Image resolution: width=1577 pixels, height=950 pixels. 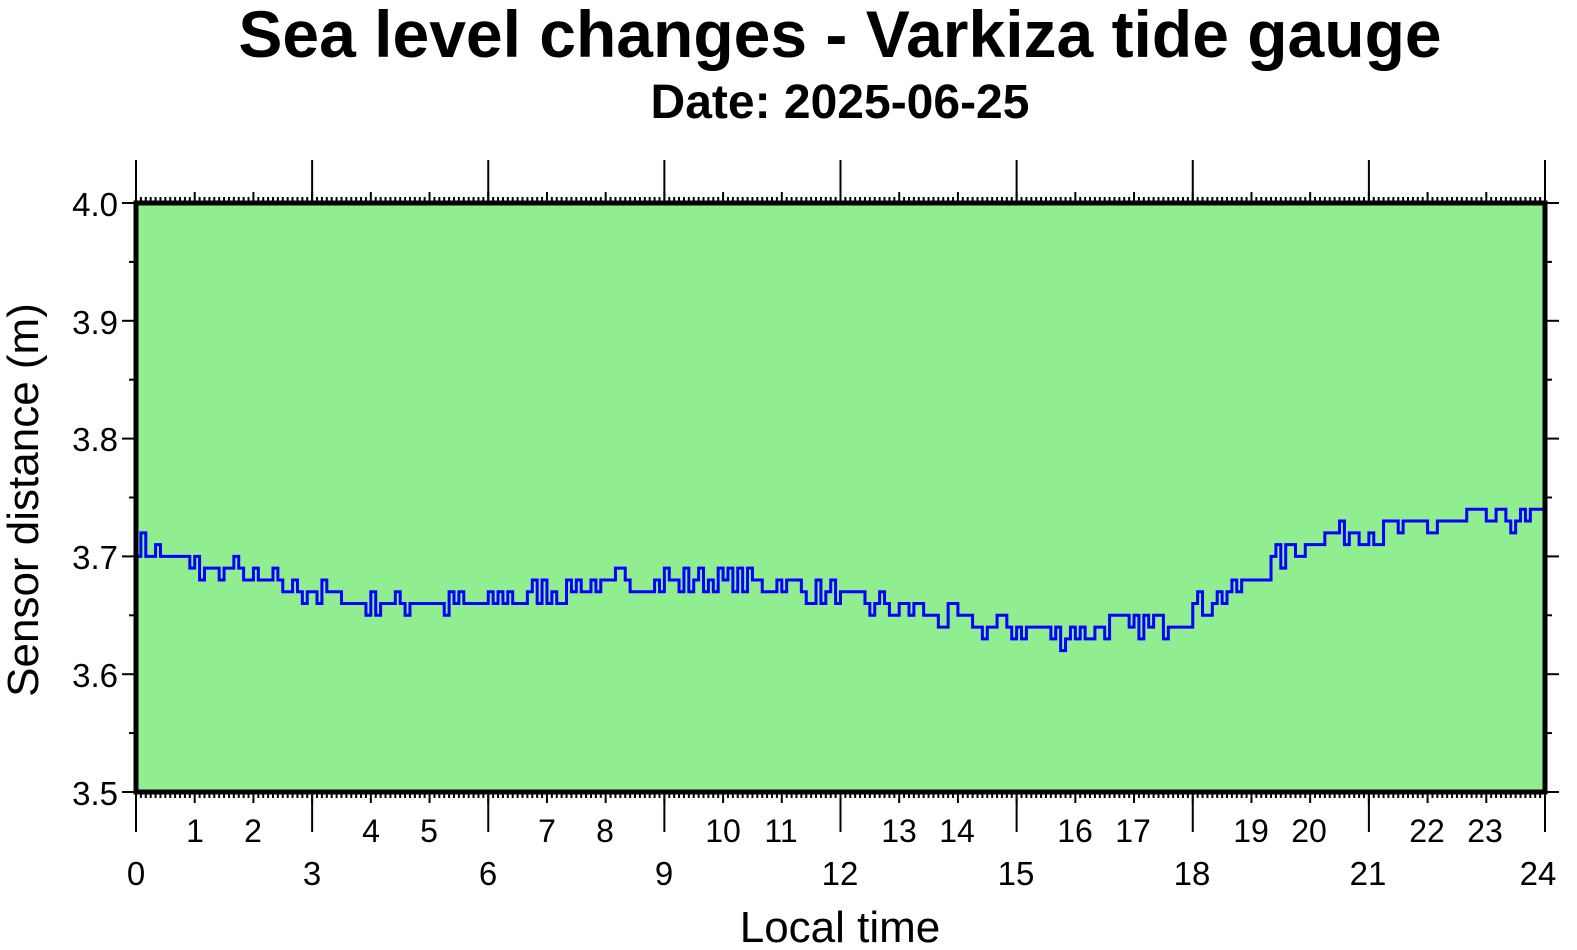 What do you see at coordinates (1075, 831) in the screenshot?
I see `x-hour-label: 16` at bounding box center [1075, 831].